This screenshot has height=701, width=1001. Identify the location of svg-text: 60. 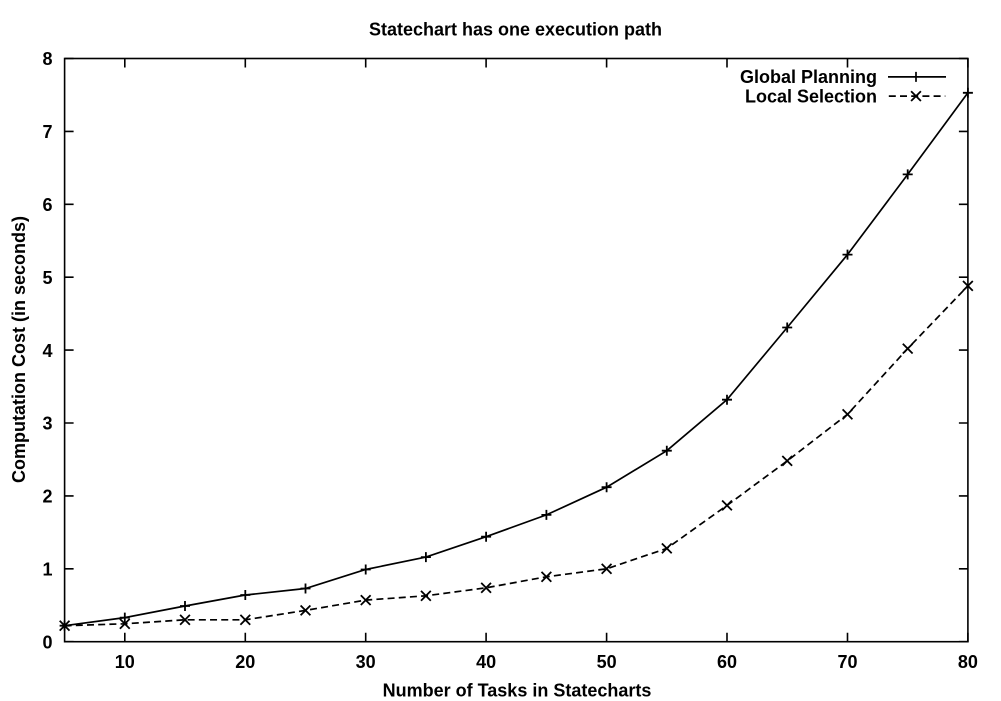
(727, 662).